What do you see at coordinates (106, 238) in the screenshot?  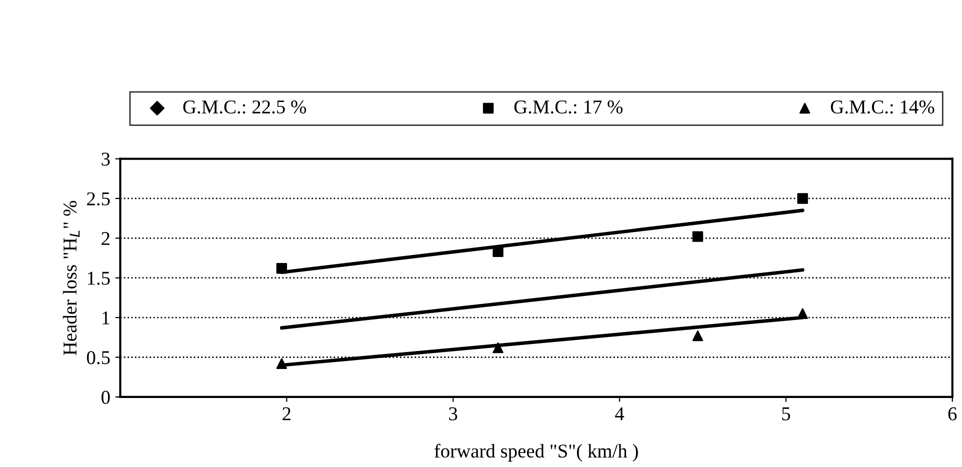 I see `y-tick-label: 2` at bounding box center [106, 238].